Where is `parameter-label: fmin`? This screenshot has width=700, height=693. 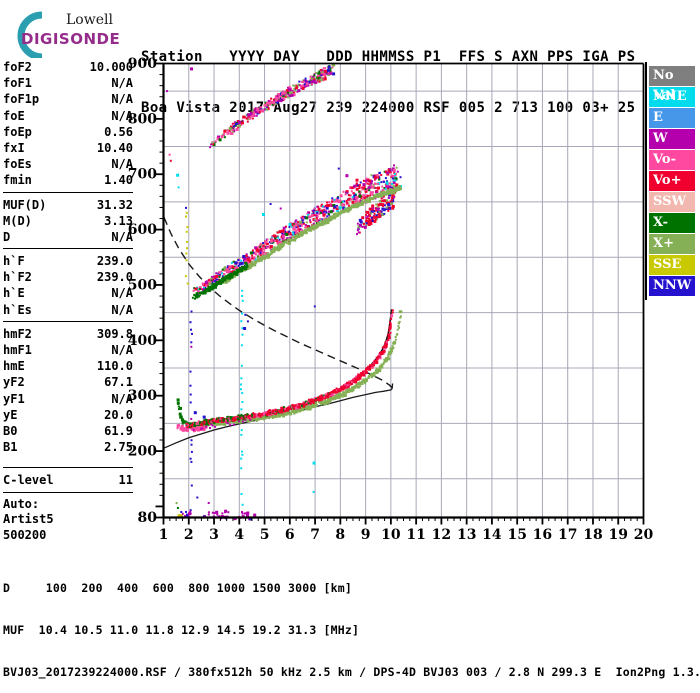
parameter-label: fmin is located at coordinates (17, 180).